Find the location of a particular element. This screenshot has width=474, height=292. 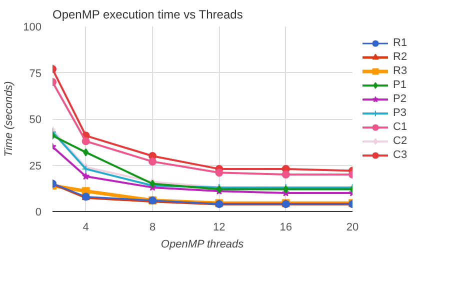

legend-label: R1 is located at coordinates (400, 43).